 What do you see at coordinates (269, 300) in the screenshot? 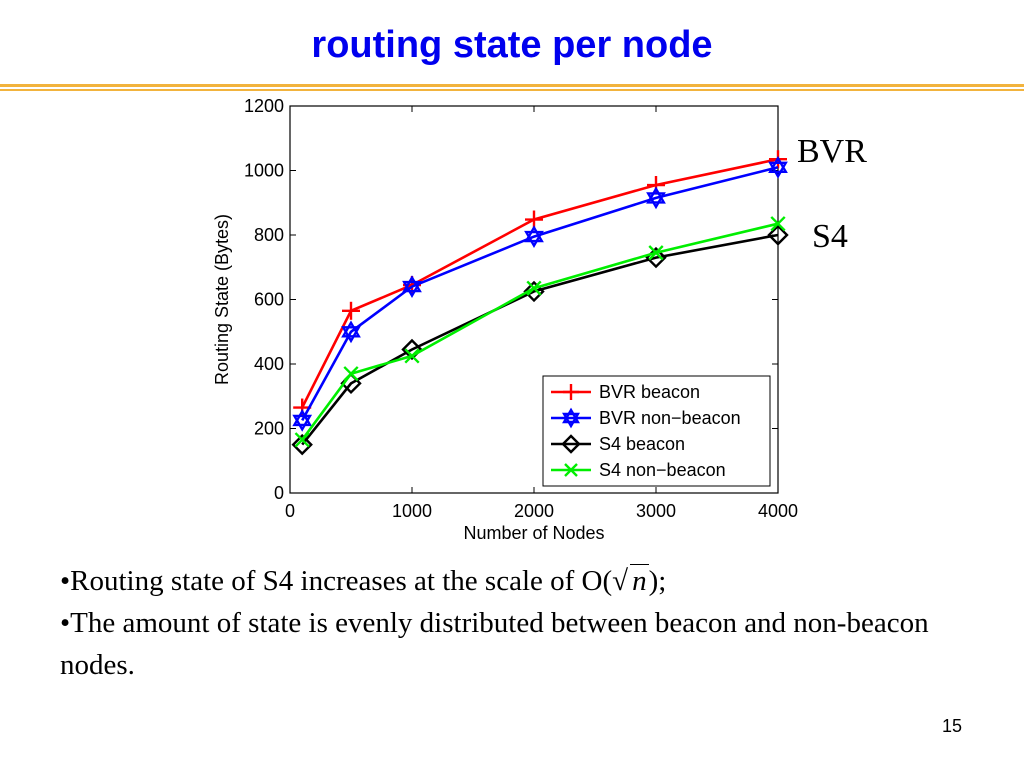
I see `y-tick-label: 600` at bounding box center [269, 300].